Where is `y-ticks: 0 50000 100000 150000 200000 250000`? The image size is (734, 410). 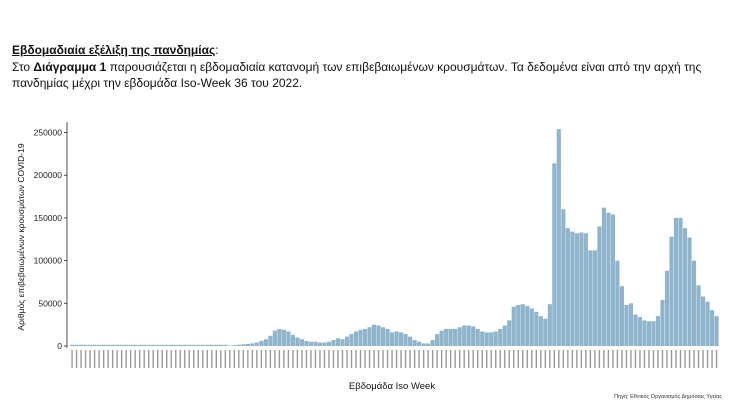 y-ticks: 0 50000 100000 150000 200000 250000 is located at coordinates (50, 239).